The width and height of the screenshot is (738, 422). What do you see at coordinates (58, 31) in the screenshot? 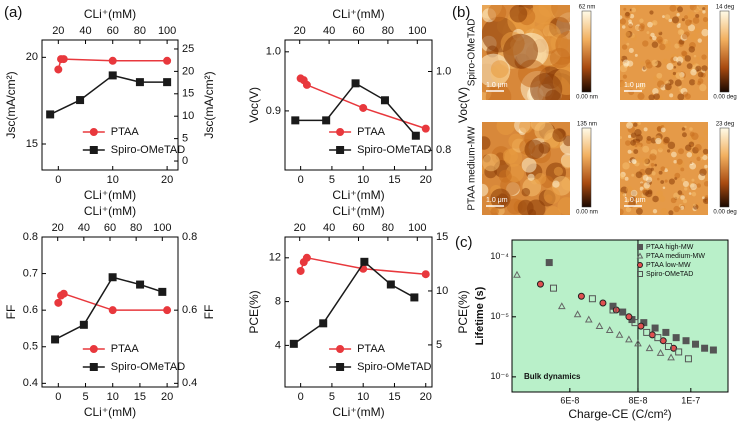
I see `x2-tick-label: 20` at bounding box center [58, 31].